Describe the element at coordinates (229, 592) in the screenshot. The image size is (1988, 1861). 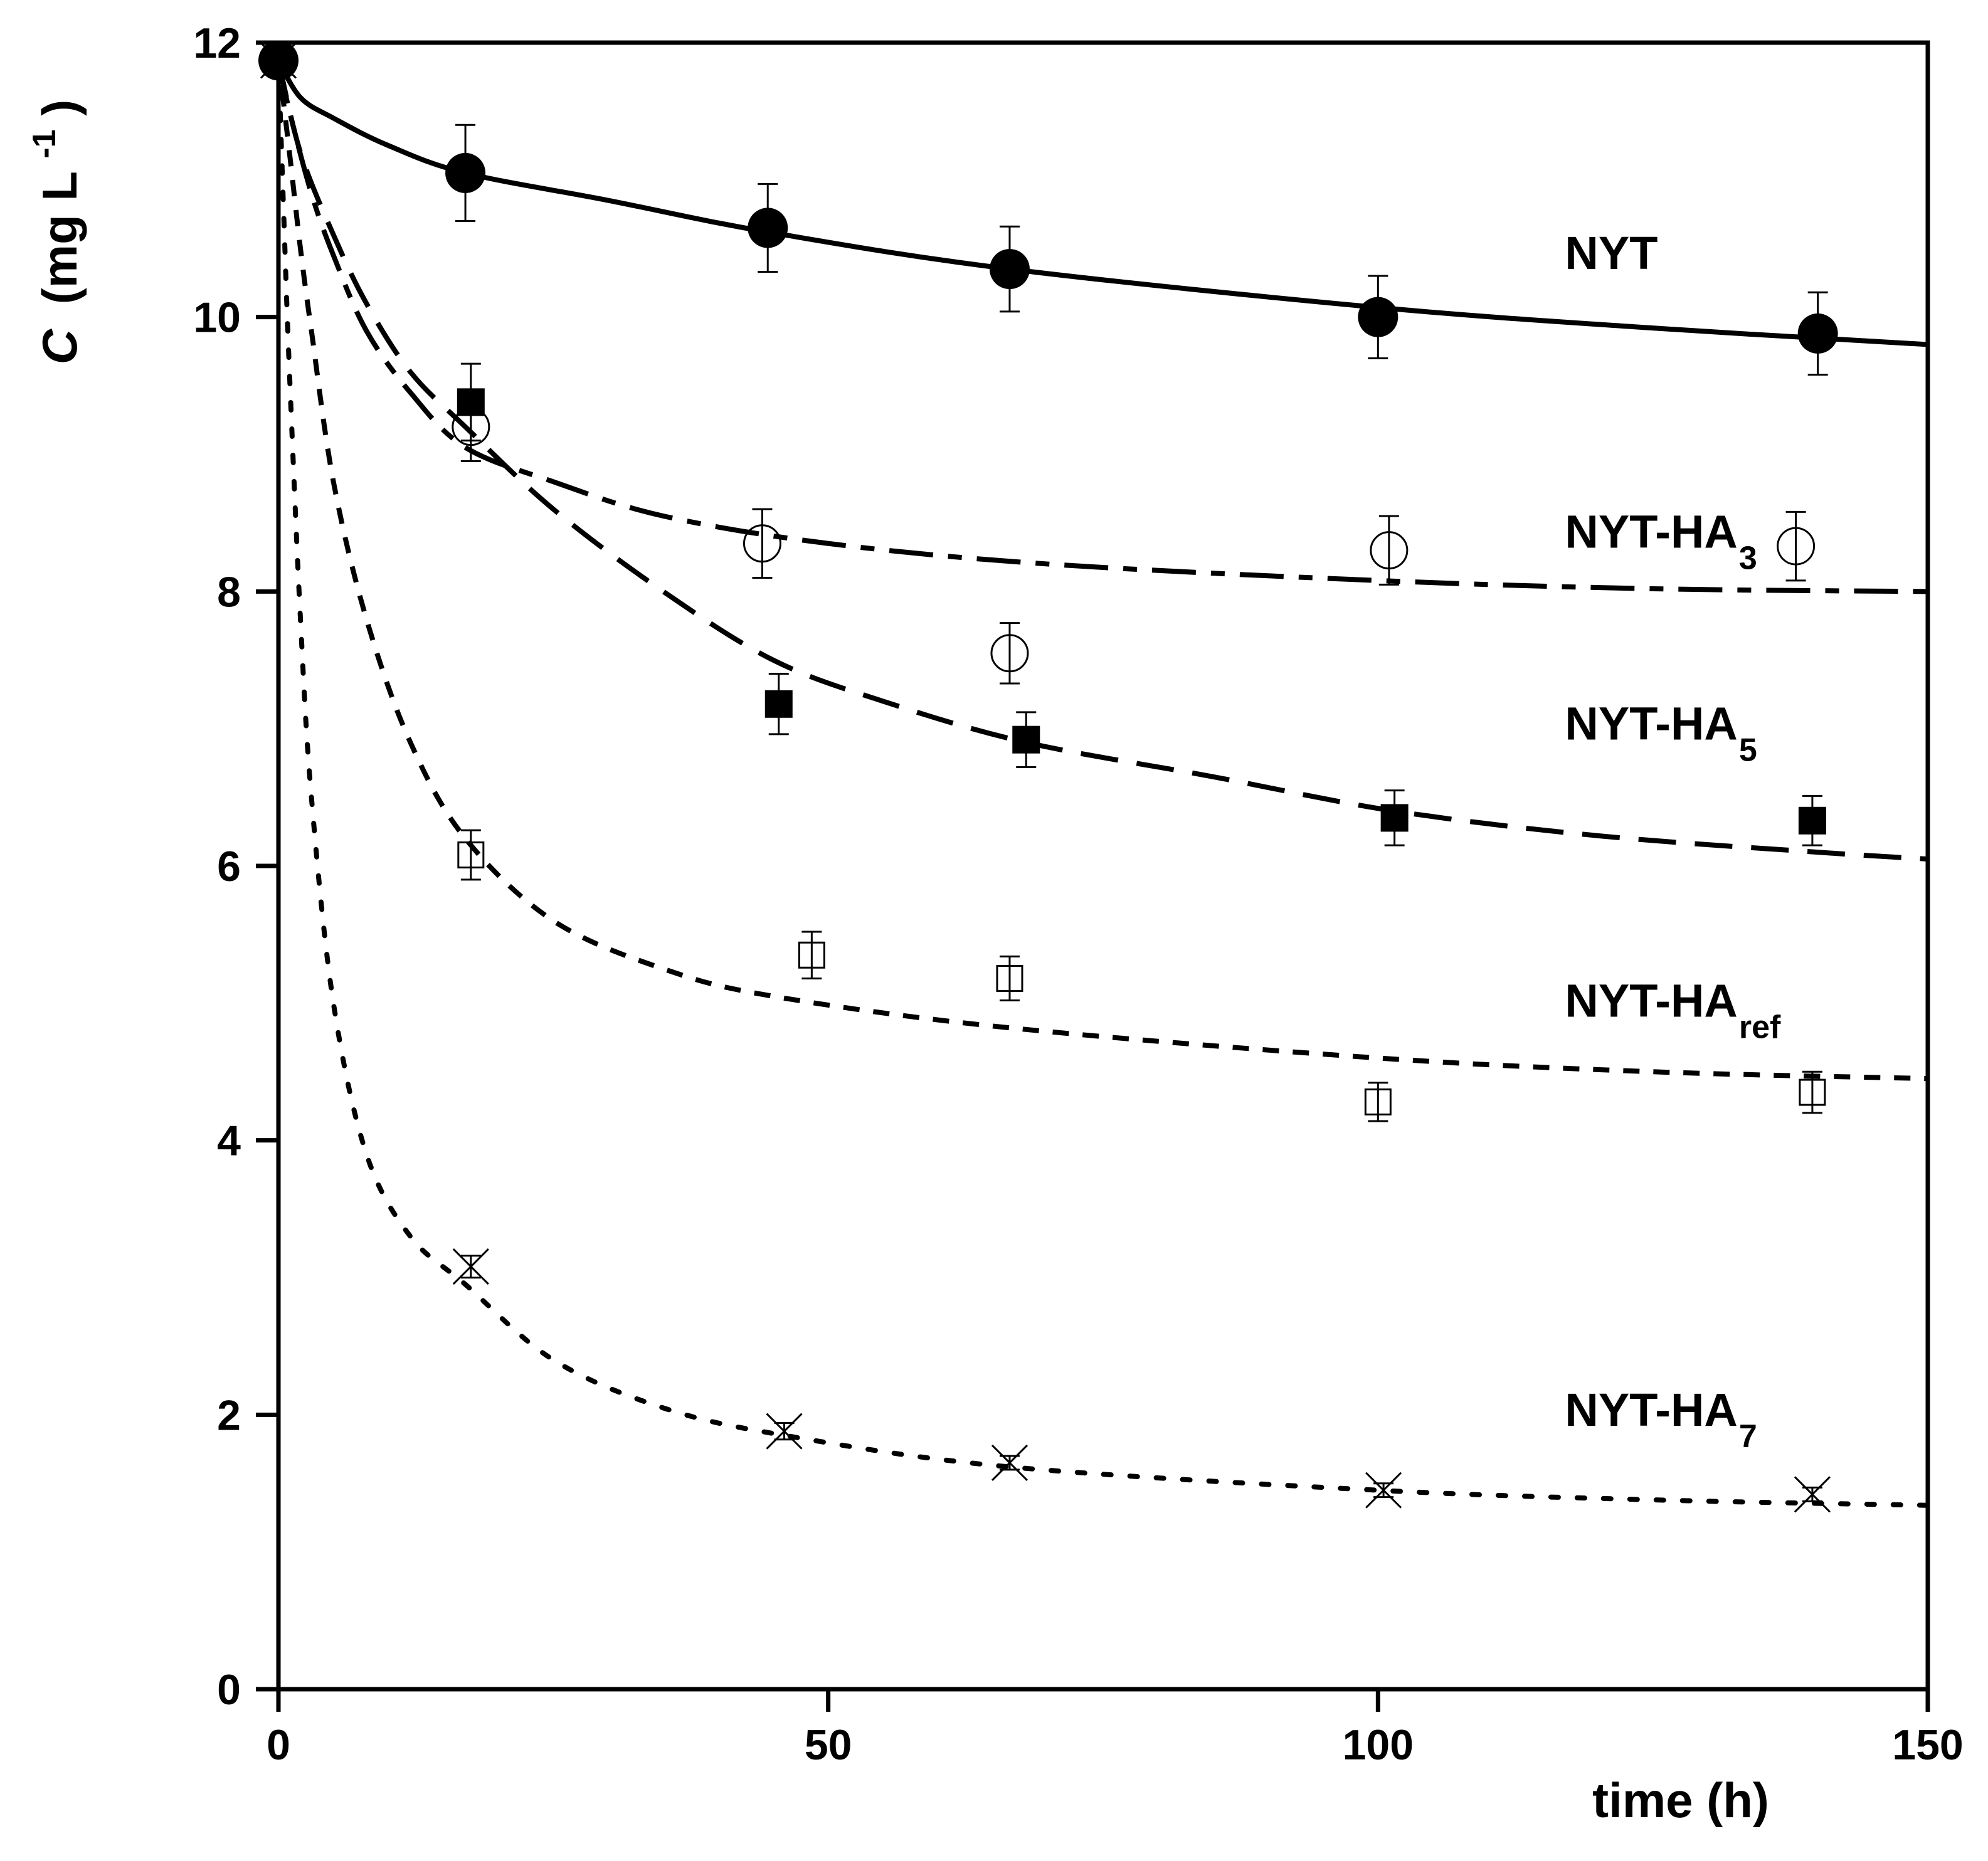
I see `y-tick-label: 8` at that location.